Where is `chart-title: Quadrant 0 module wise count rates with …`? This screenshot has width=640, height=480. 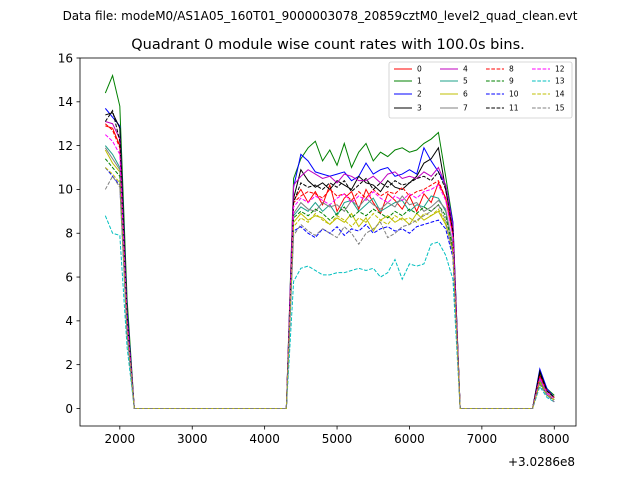
chart-title: Quadrant 0 module wise count rates with … is located at coordinates (328, 45).